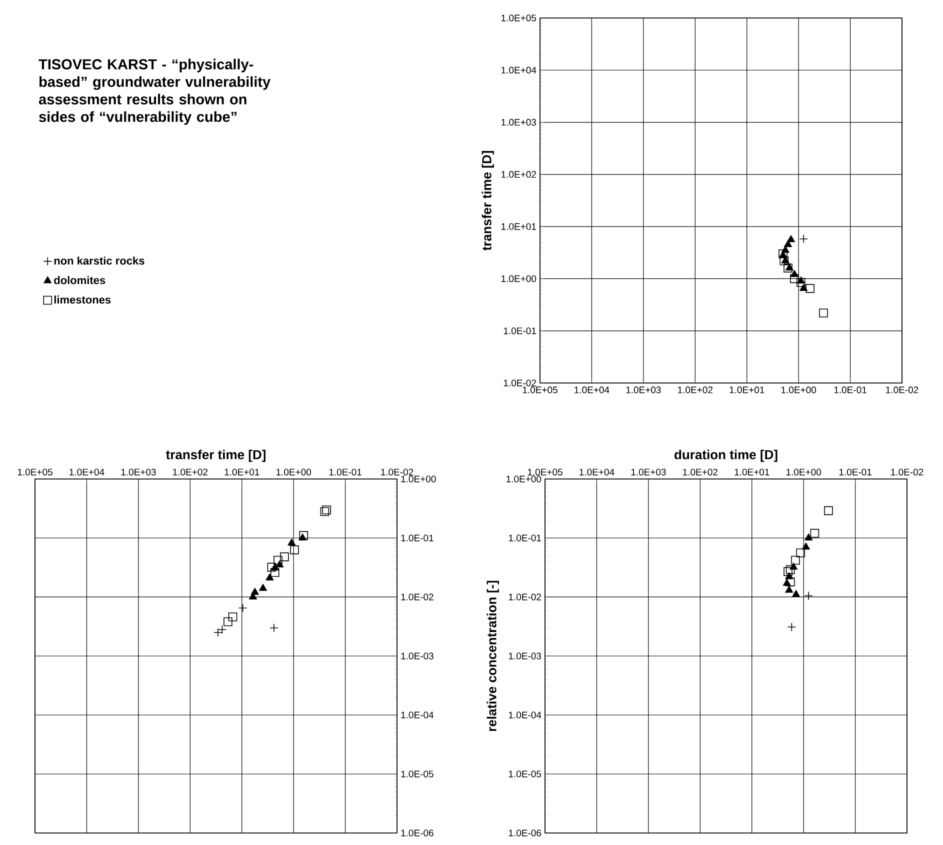 This screenshot has height=845, width=943. Describe the element at coordinates (82, 300) in the screenshot. I see `legend-label: limestones` at that location.